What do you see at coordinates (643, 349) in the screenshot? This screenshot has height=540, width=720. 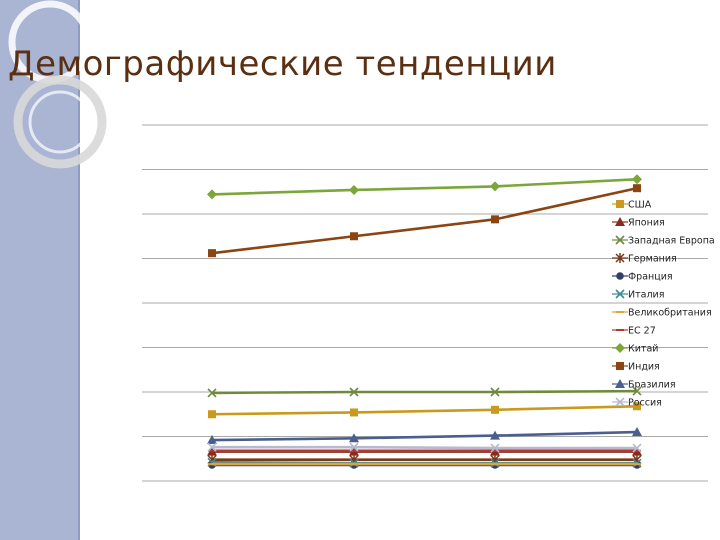 I see `legend-label: Китай` at bounding box center [643, 349].